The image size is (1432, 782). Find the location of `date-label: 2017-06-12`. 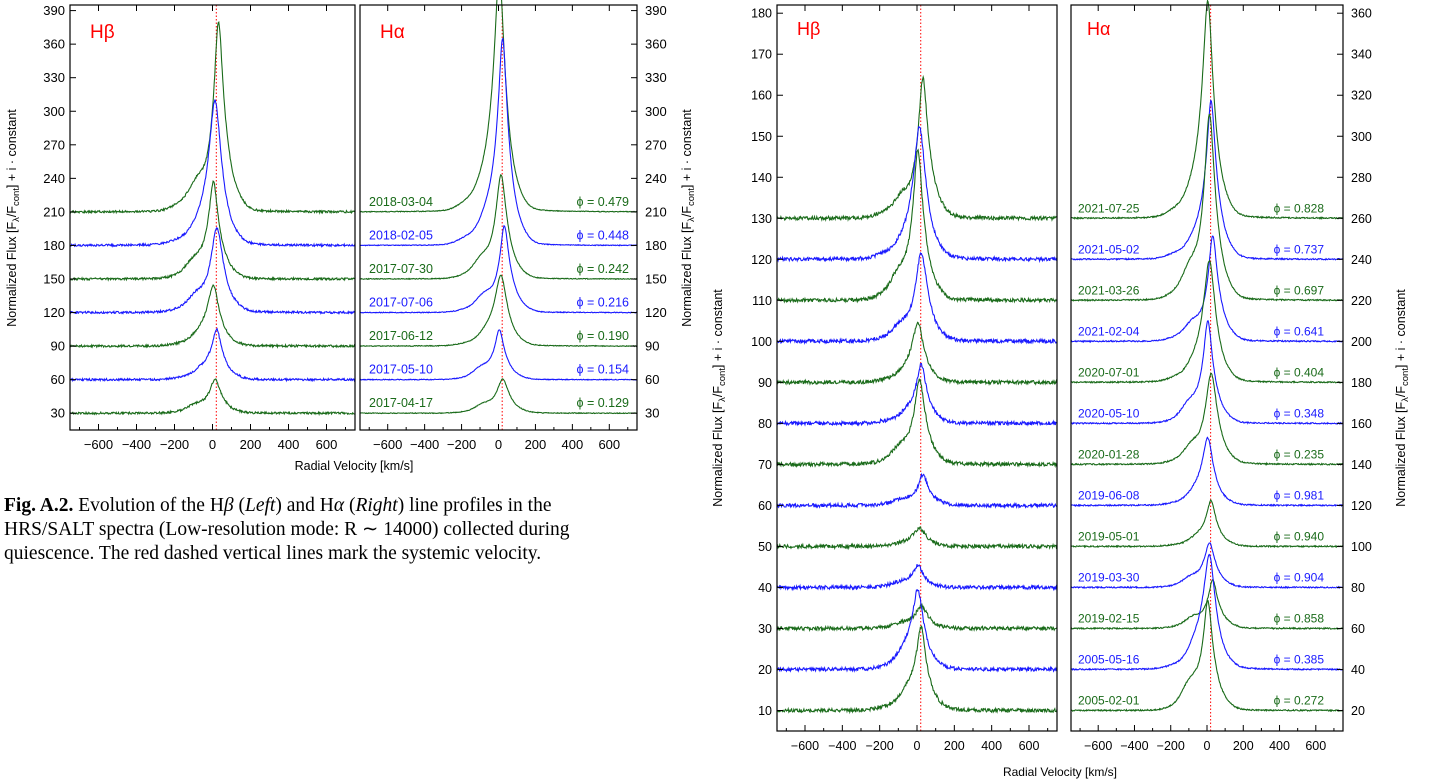

date-label: 2017-06-12 is located at coordinates (401, 336).